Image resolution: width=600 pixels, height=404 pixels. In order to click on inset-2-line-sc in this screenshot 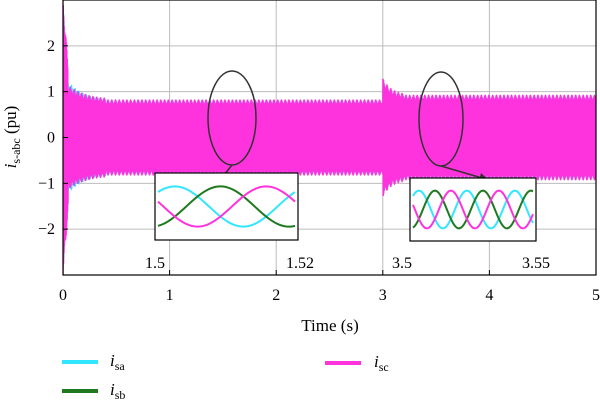, I will do `click(473, 209)`.